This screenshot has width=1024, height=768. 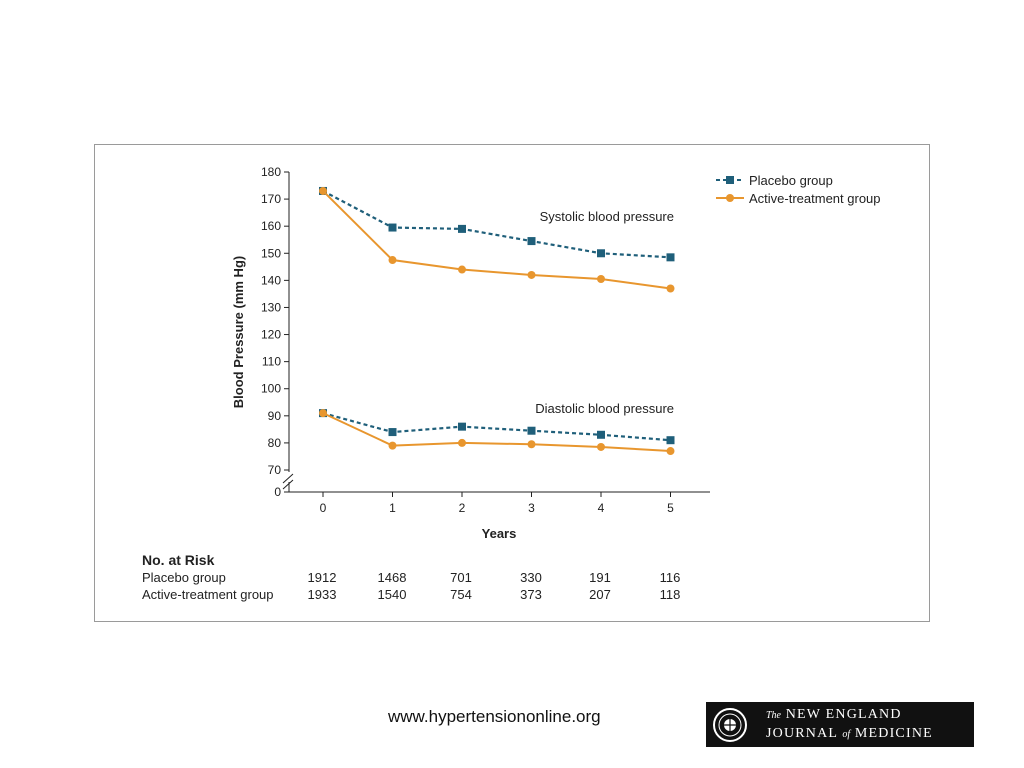 What do you see at coordinates (607, 216) in the screenshot?
I see `annotation-systolic: Systolic blood pressure` at bounding box center [607, 216].